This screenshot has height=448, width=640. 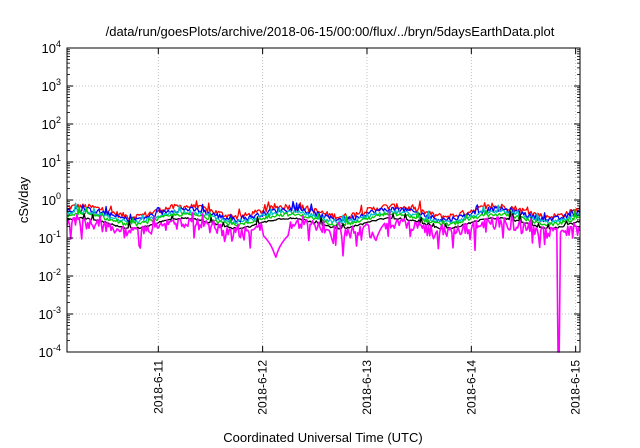 I want to click on x-axis-label: Coordinated Universal Time (UTC), so click(x=322, y=437).